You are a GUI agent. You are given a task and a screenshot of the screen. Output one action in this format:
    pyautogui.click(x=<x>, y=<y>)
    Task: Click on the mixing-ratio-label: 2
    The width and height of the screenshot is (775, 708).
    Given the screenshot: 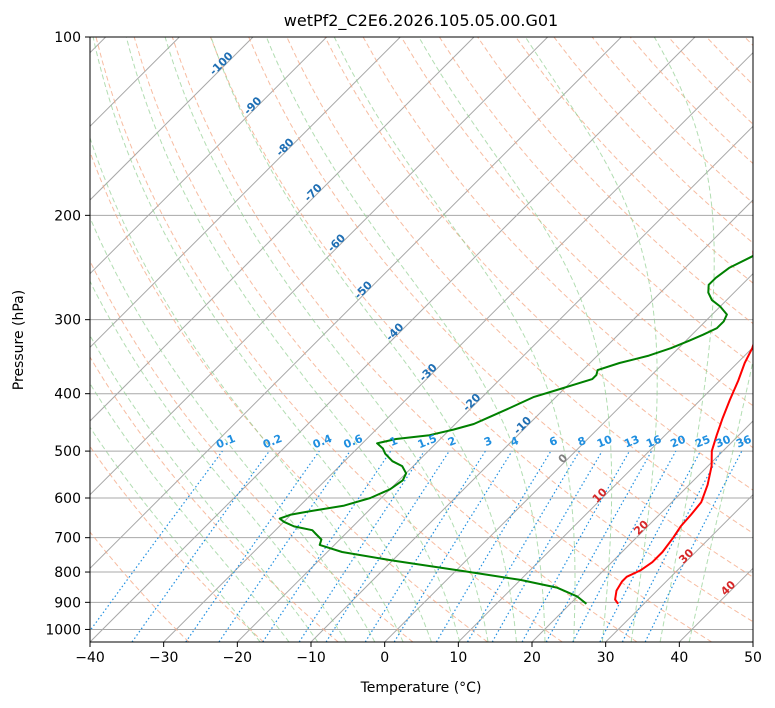 What is the action you would take?
    pyautogui.click(x=452, y=441)
    